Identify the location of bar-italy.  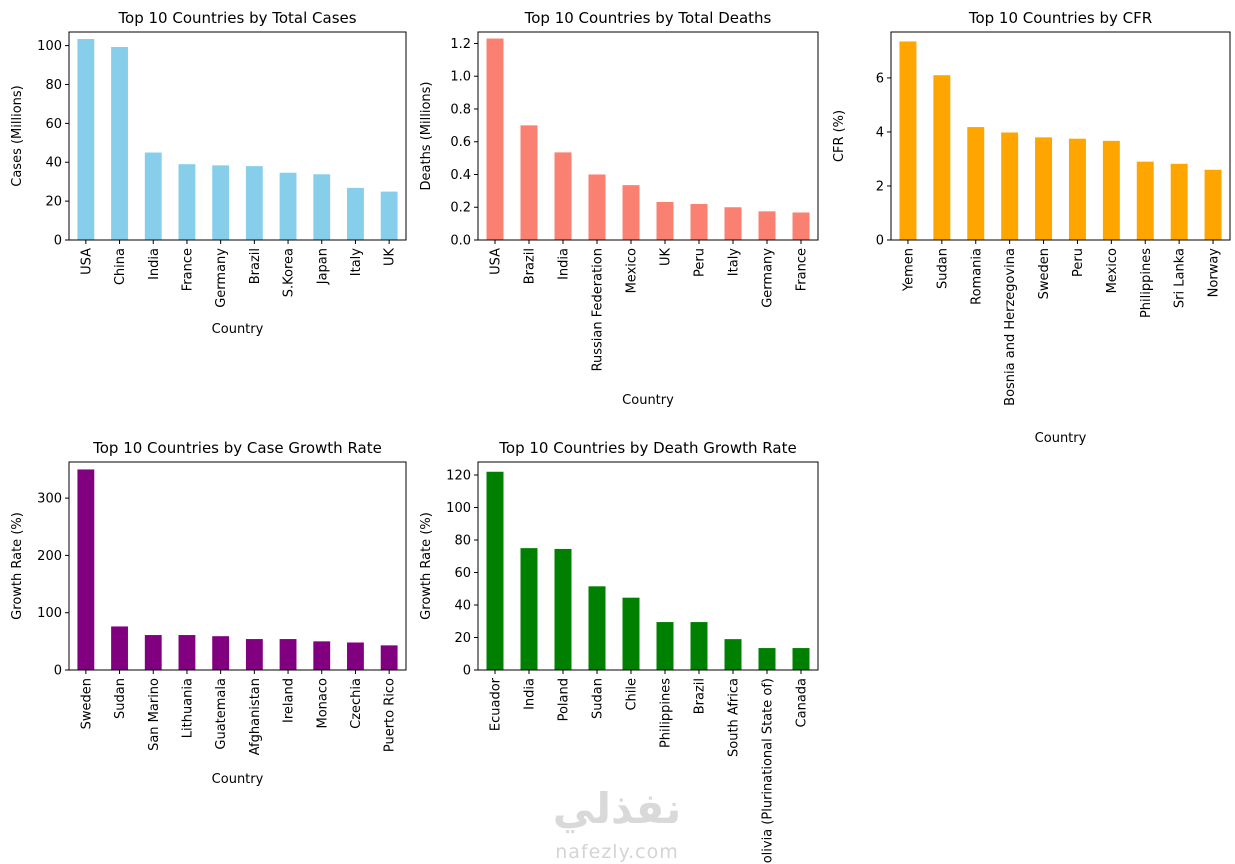
(355, 213).